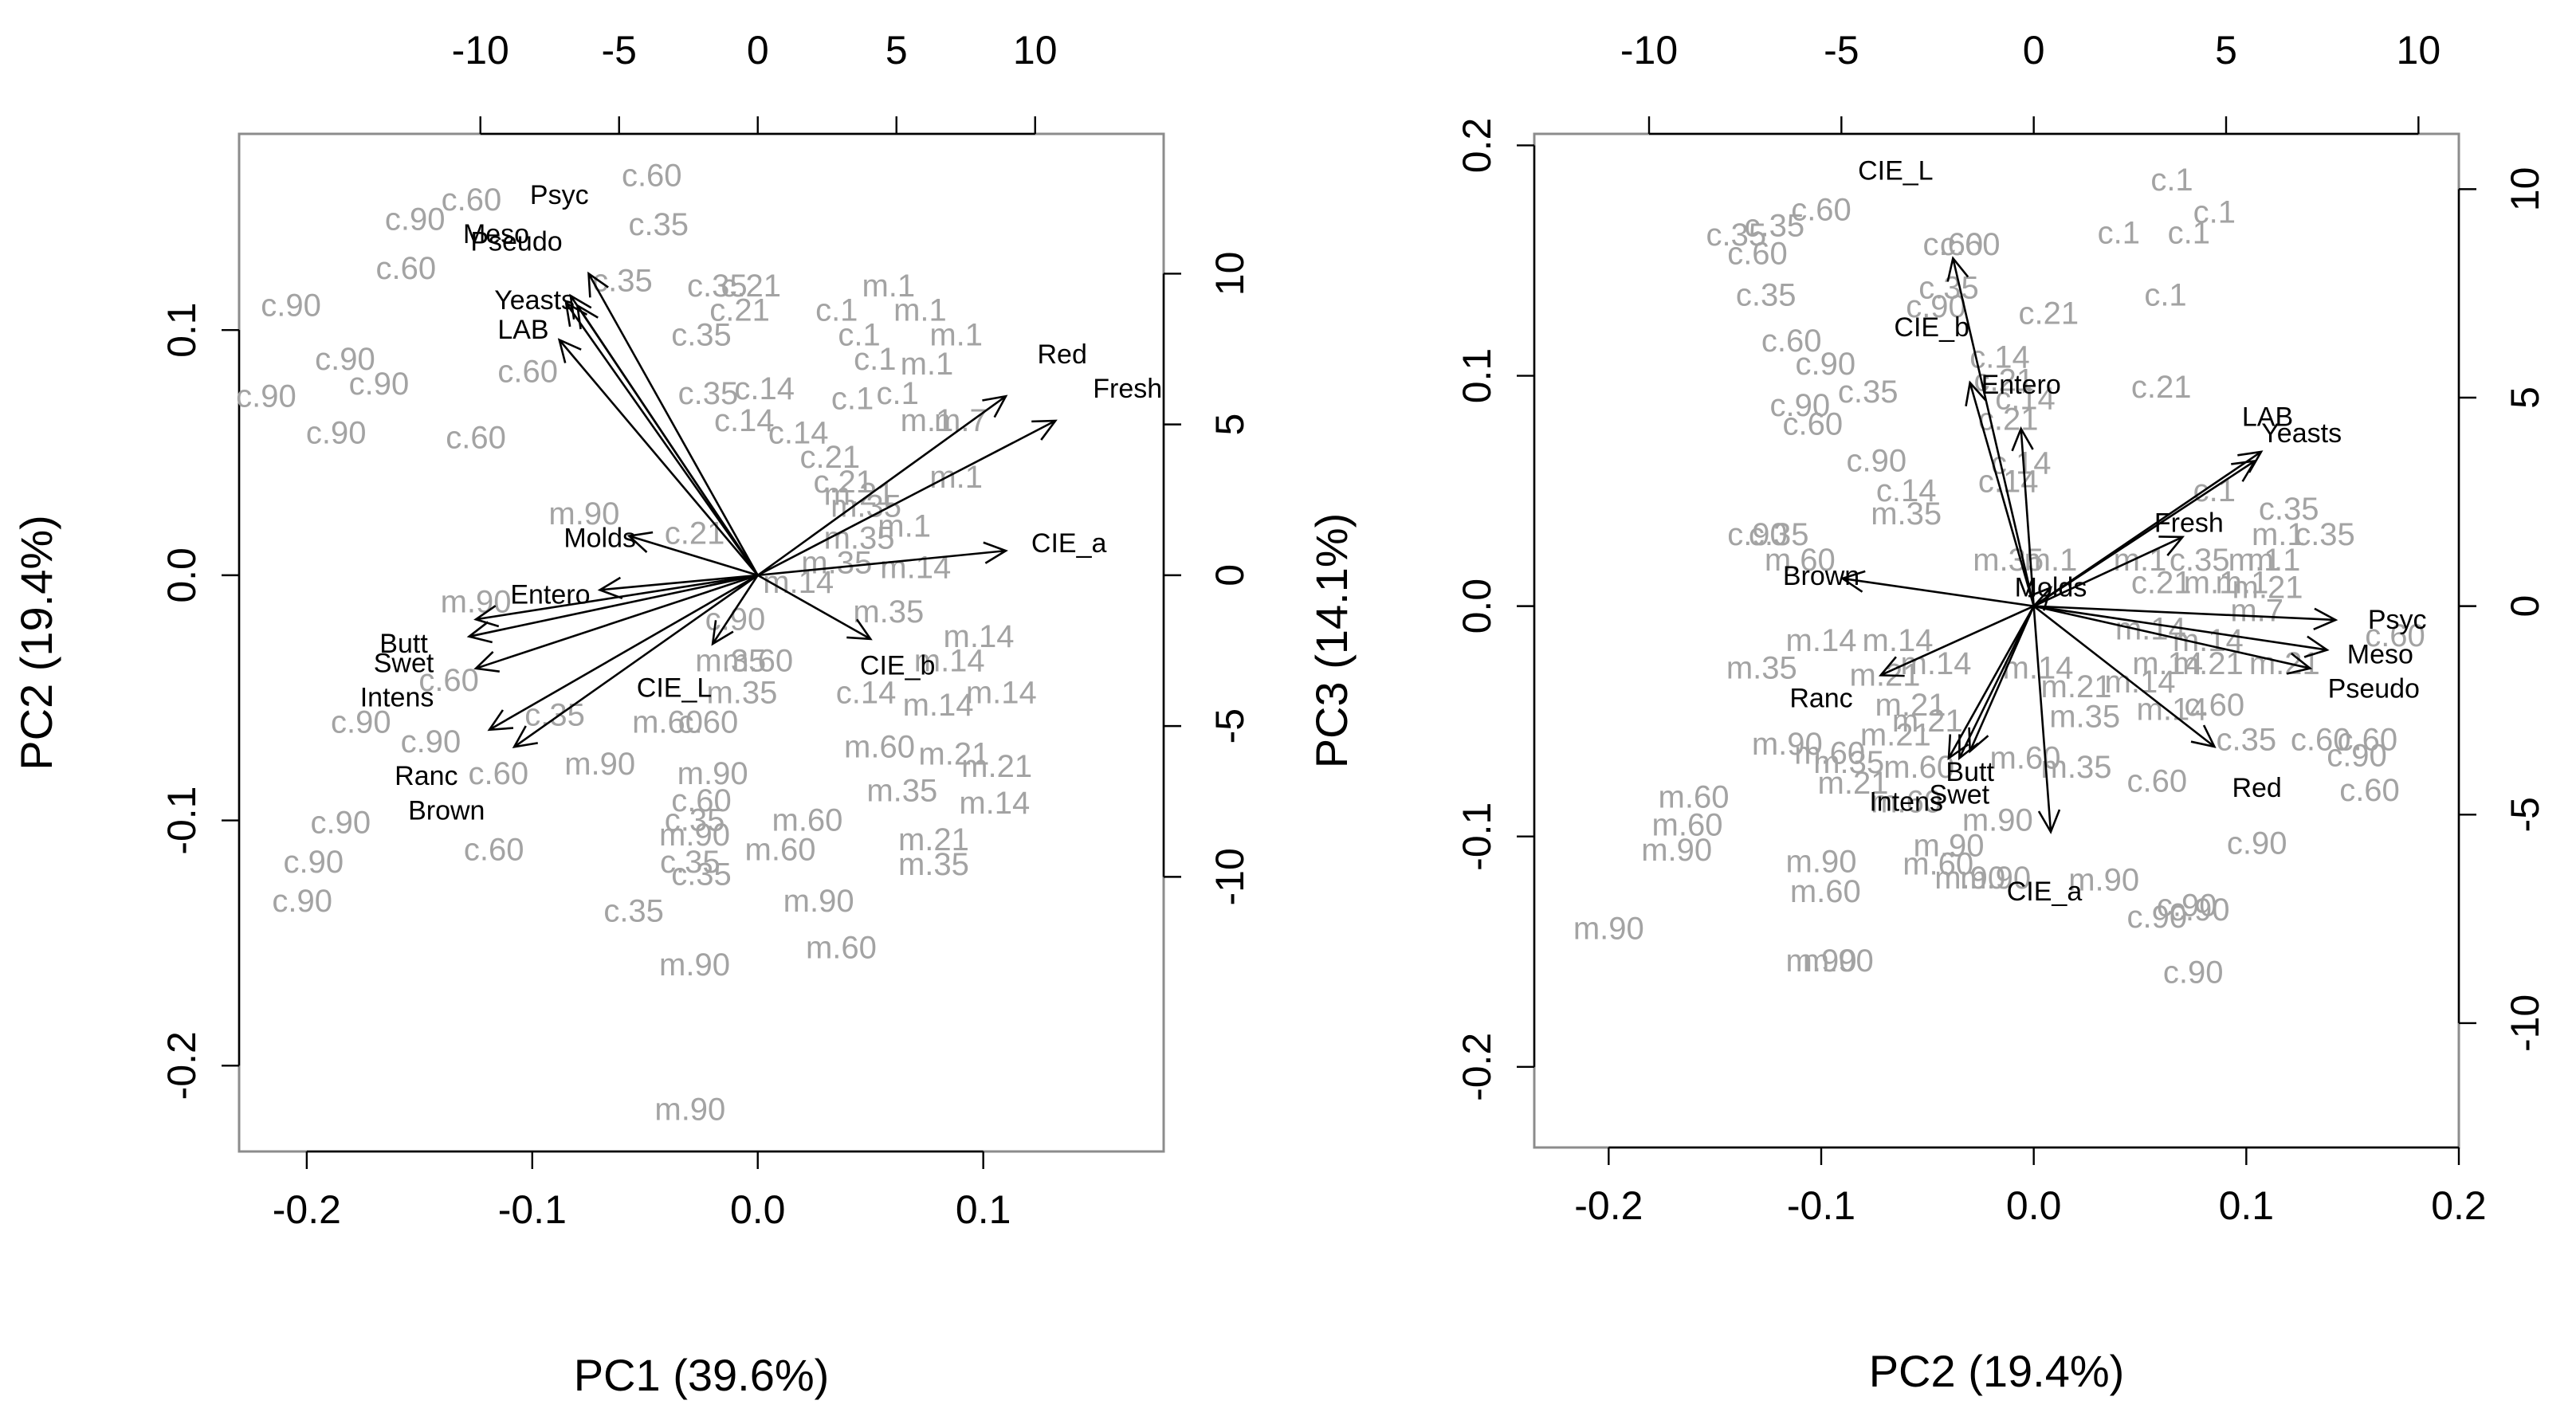  What do you see at coordinates (1230, 575) in the screenshot?
I see `right-tick-label: 0` at bounding box center [1230, 575].